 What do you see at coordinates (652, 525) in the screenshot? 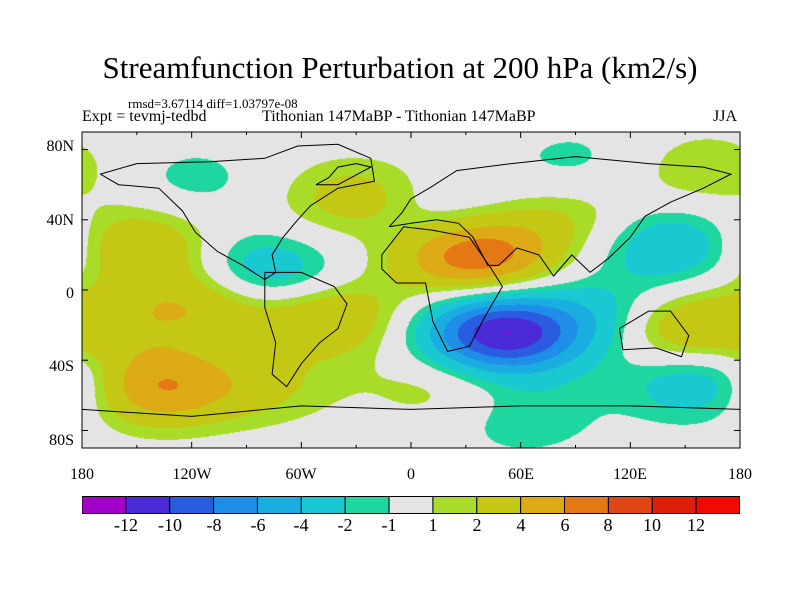
I see `colorbar-label: 10` at bounding box center [652, 525].